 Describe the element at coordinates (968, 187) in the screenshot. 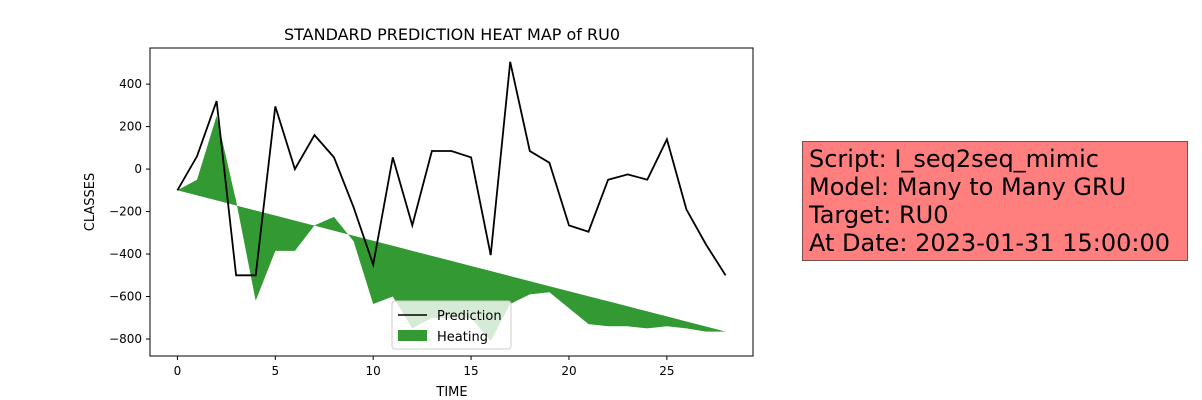

I see `info-model-line: Model: Many to Many GRU` at that location.